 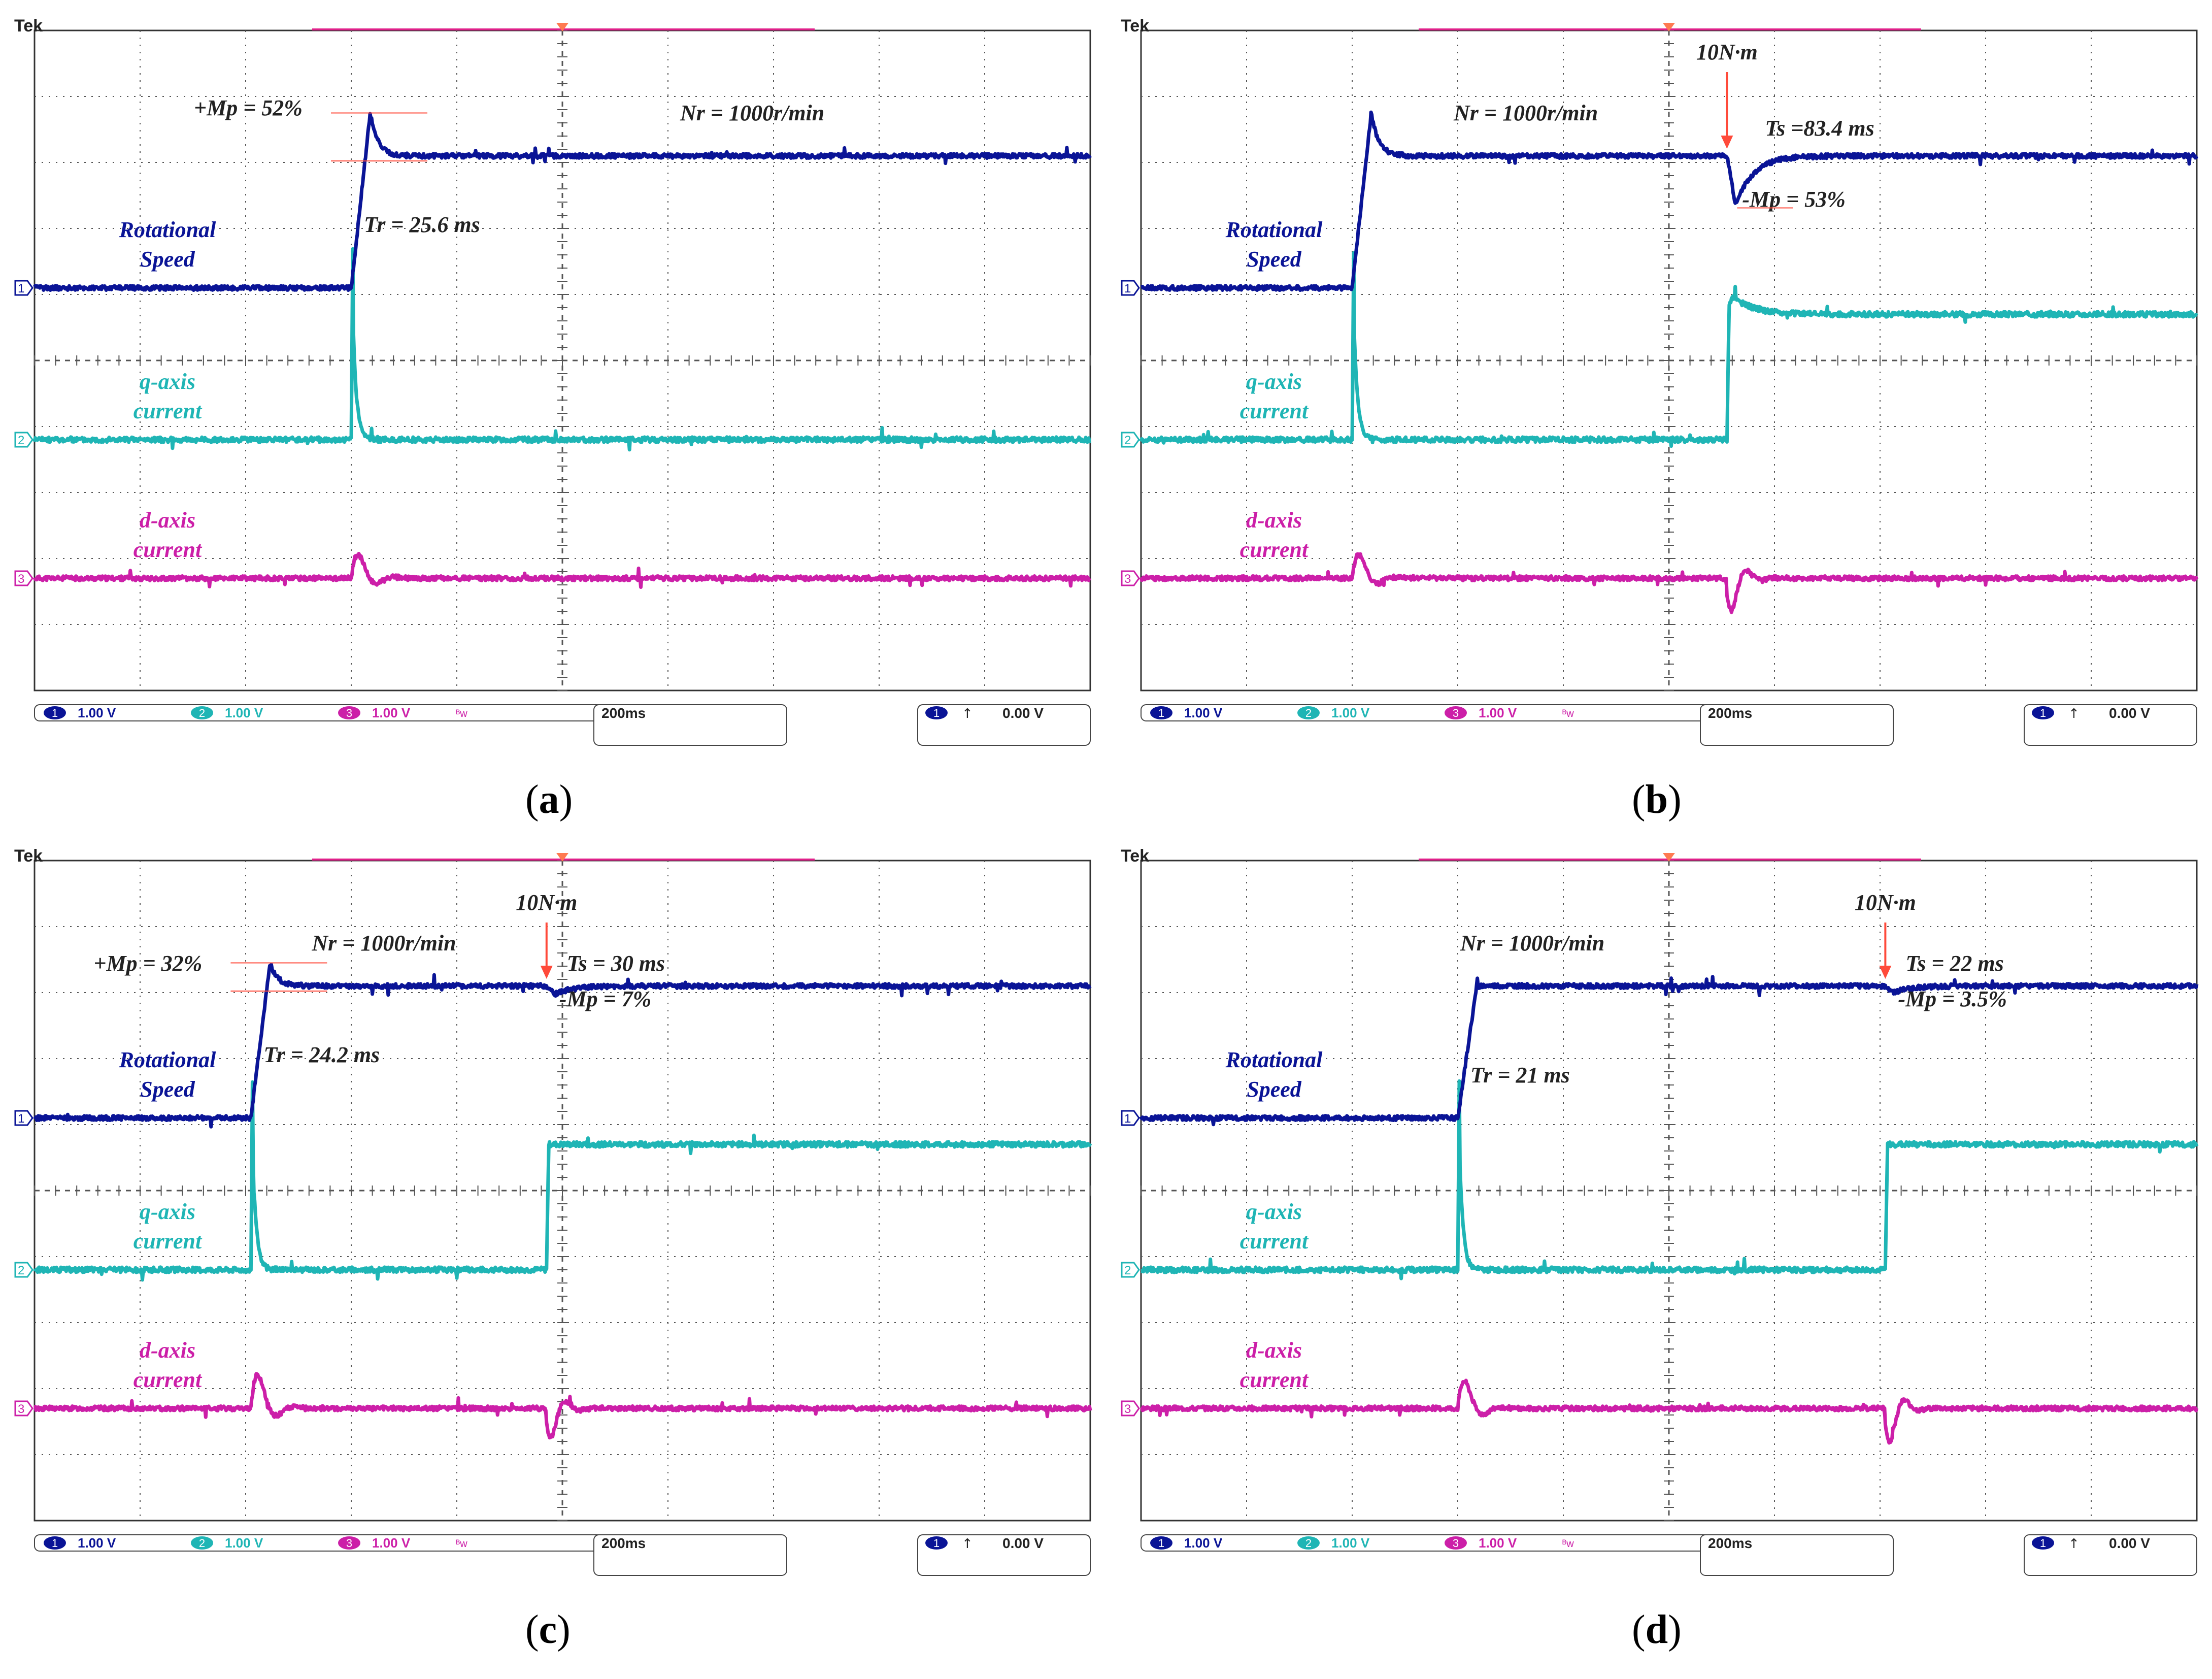 I want to click on trigger-slope-icon: ↑, so click(x=2074, y=1544).